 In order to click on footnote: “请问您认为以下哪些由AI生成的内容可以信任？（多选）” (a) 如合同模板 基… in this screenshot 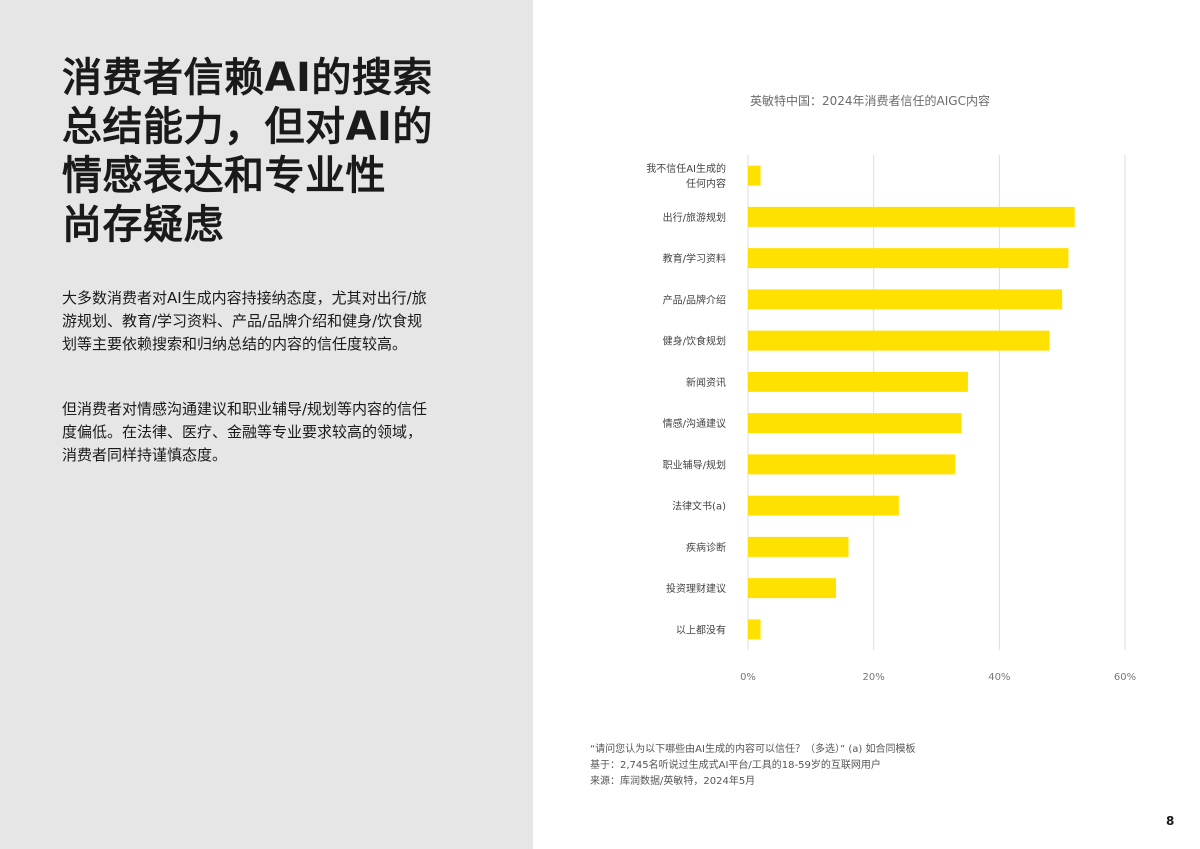, I will do `click(752, 766)`.